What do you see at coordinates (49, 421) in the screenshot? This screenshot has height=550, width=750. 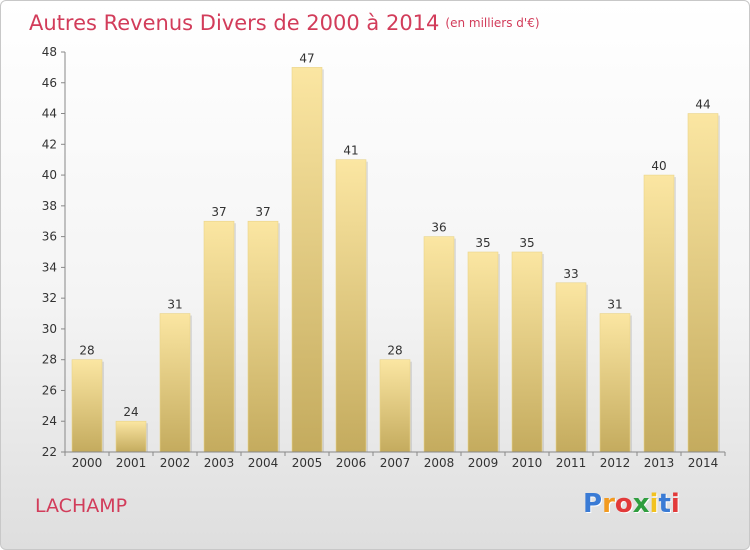 I see `y-tick-label: 24` at bounding box center [49, 421].